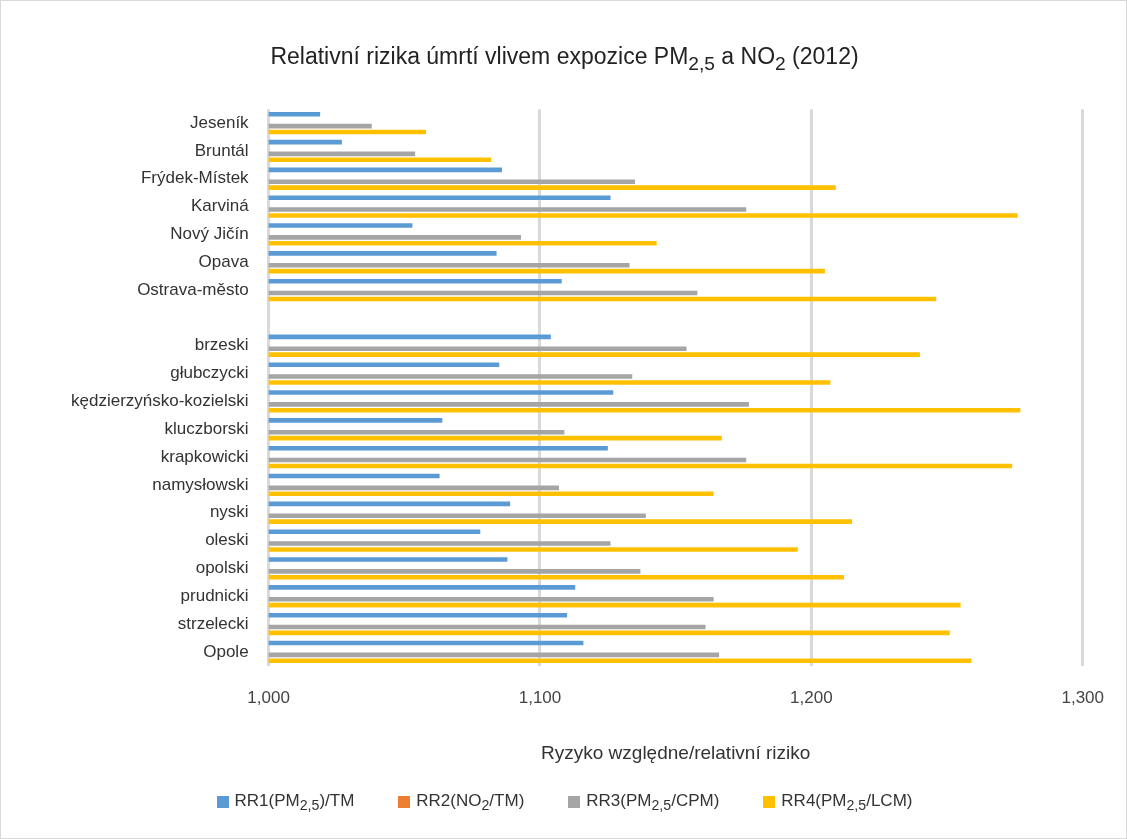 This screenshot has height=839, width=1127. What do you see at coordinates (221, 150) in the screenshot?
I see `y-tick-label: Bruntál` at bounding box center [221, 150].